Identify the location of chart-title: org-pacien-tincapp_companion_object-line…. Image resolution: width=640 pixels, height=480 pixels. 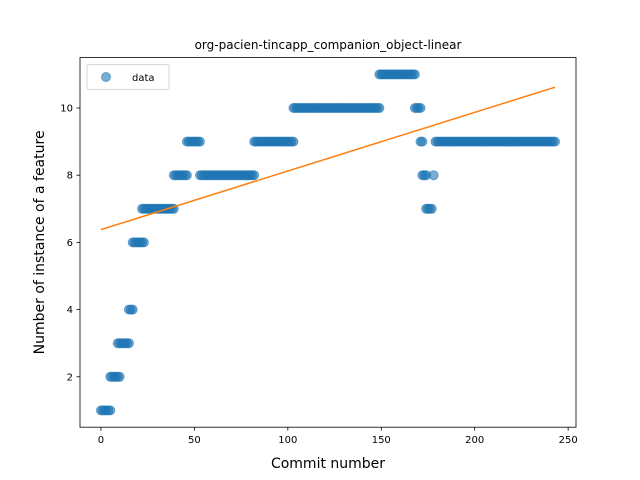
(328, 45).